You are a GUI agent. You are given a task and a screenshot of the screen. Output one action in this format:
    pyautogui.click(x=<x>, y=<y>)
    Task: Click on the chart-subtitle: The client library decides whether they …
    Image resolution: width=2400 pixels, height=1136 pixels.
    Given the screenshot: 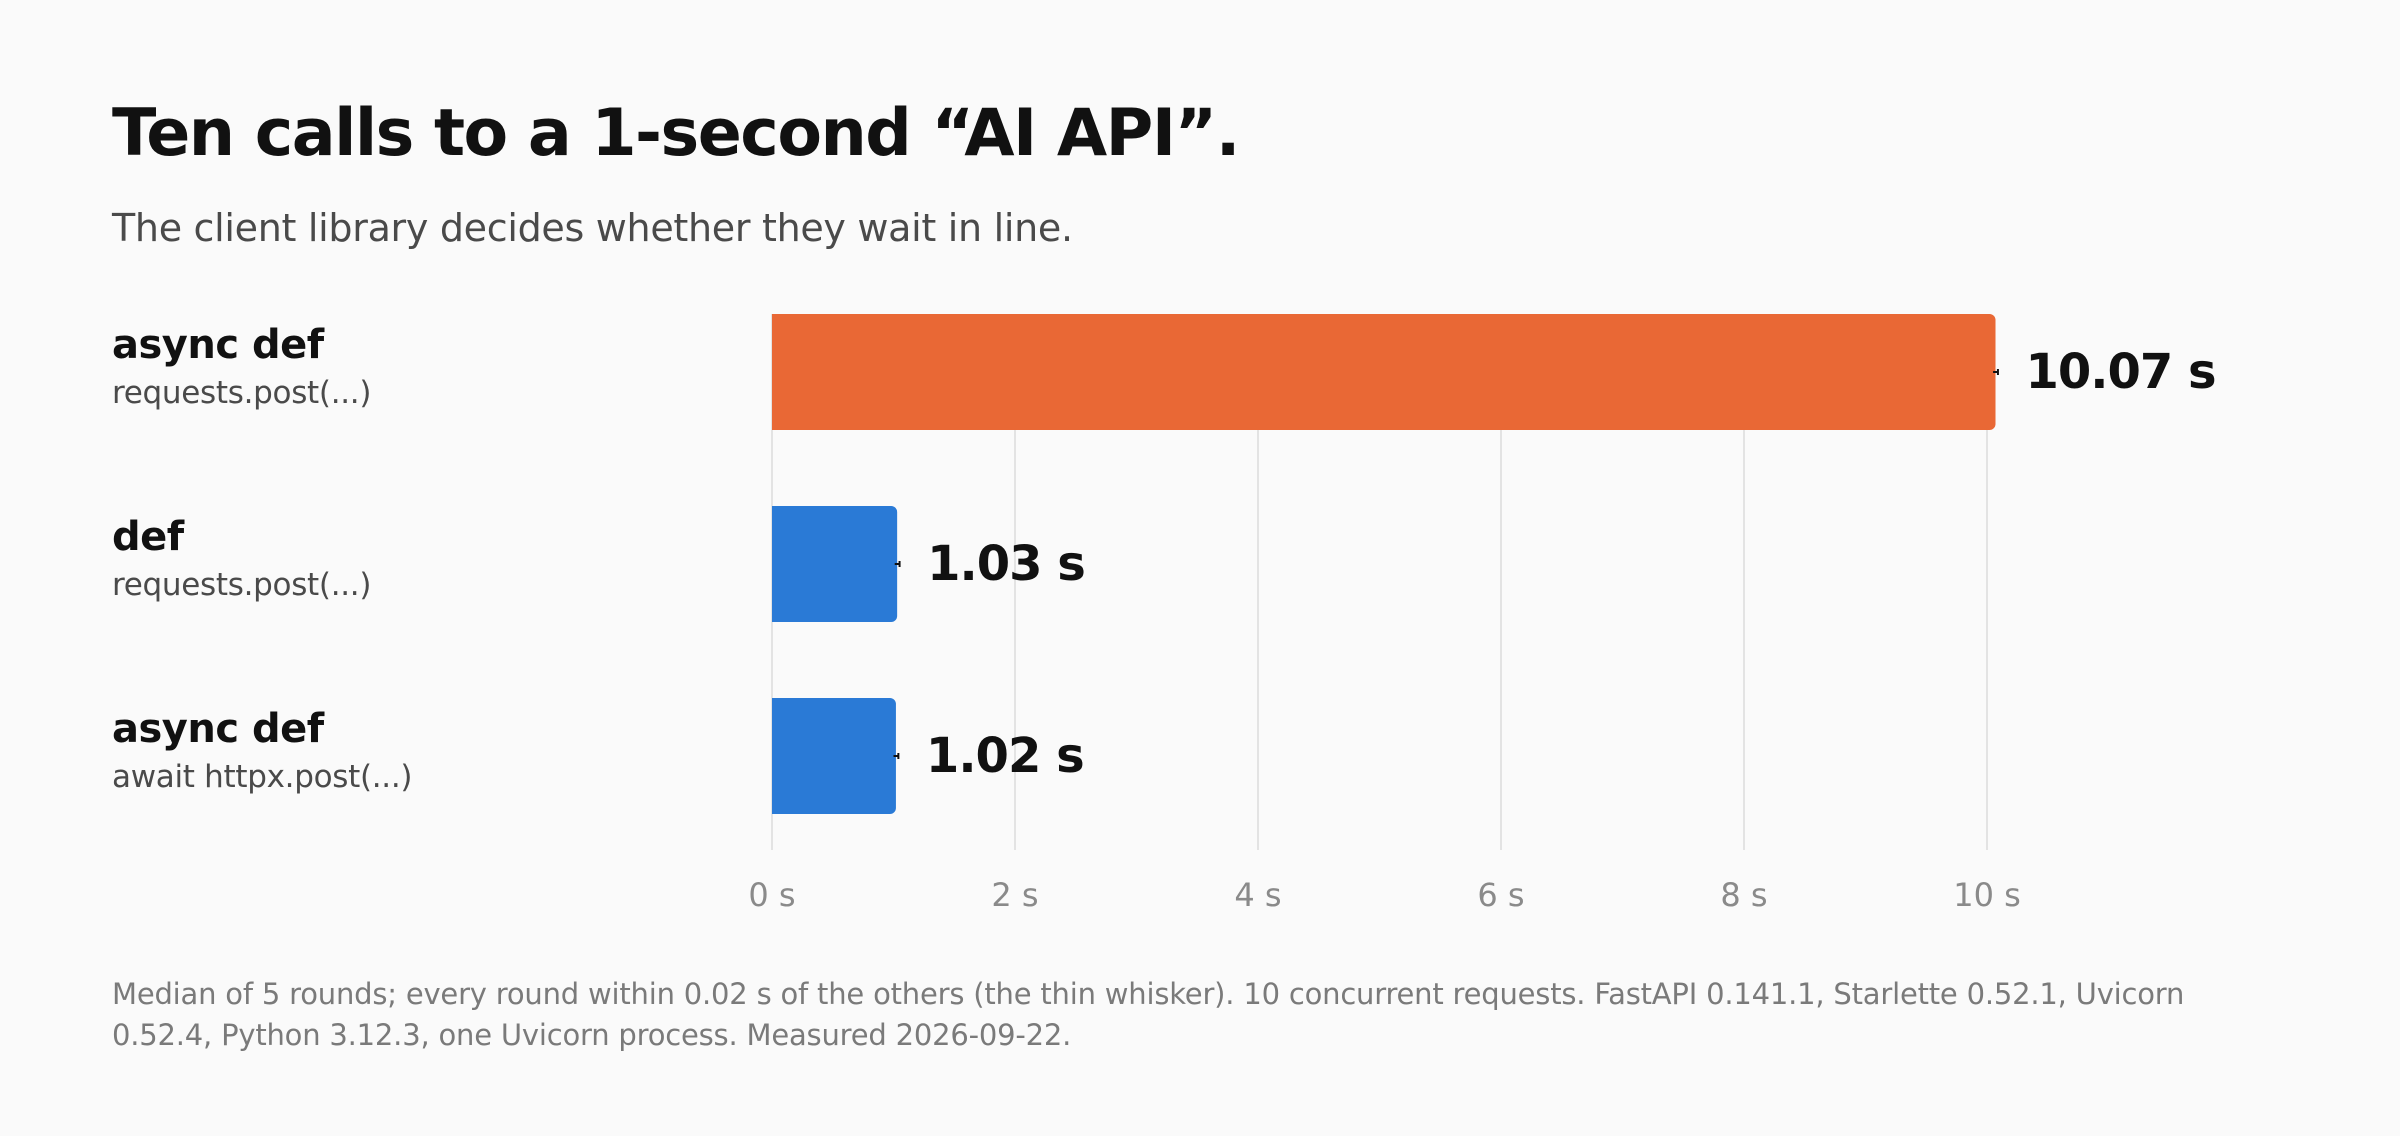 What is the action you would take?
    pyautogui.click(x=592, y=228)
    